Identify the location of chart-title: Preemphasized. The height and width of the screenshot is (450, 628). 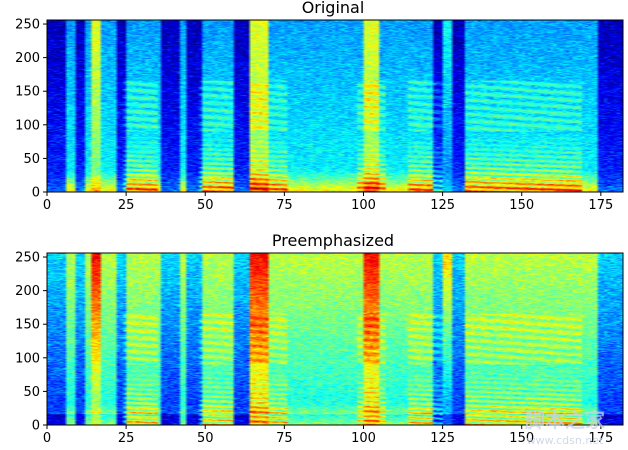
(333, 240).